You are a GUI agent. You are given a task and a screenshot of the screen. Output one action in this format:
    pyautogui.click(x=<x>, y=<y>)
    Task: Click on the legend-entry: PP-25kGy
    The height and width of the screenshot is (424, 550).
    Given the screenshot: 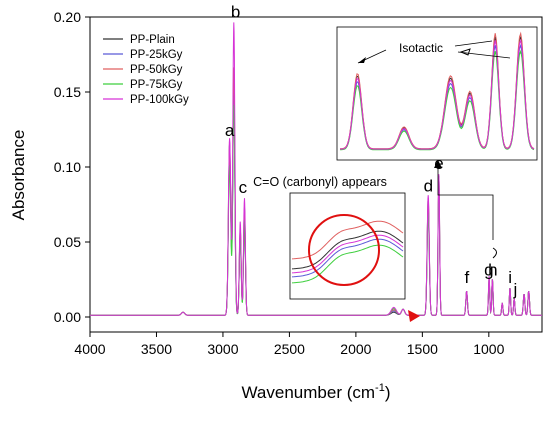 What is the action you would take?
    pyautogui.click(x=156, y=55)
    